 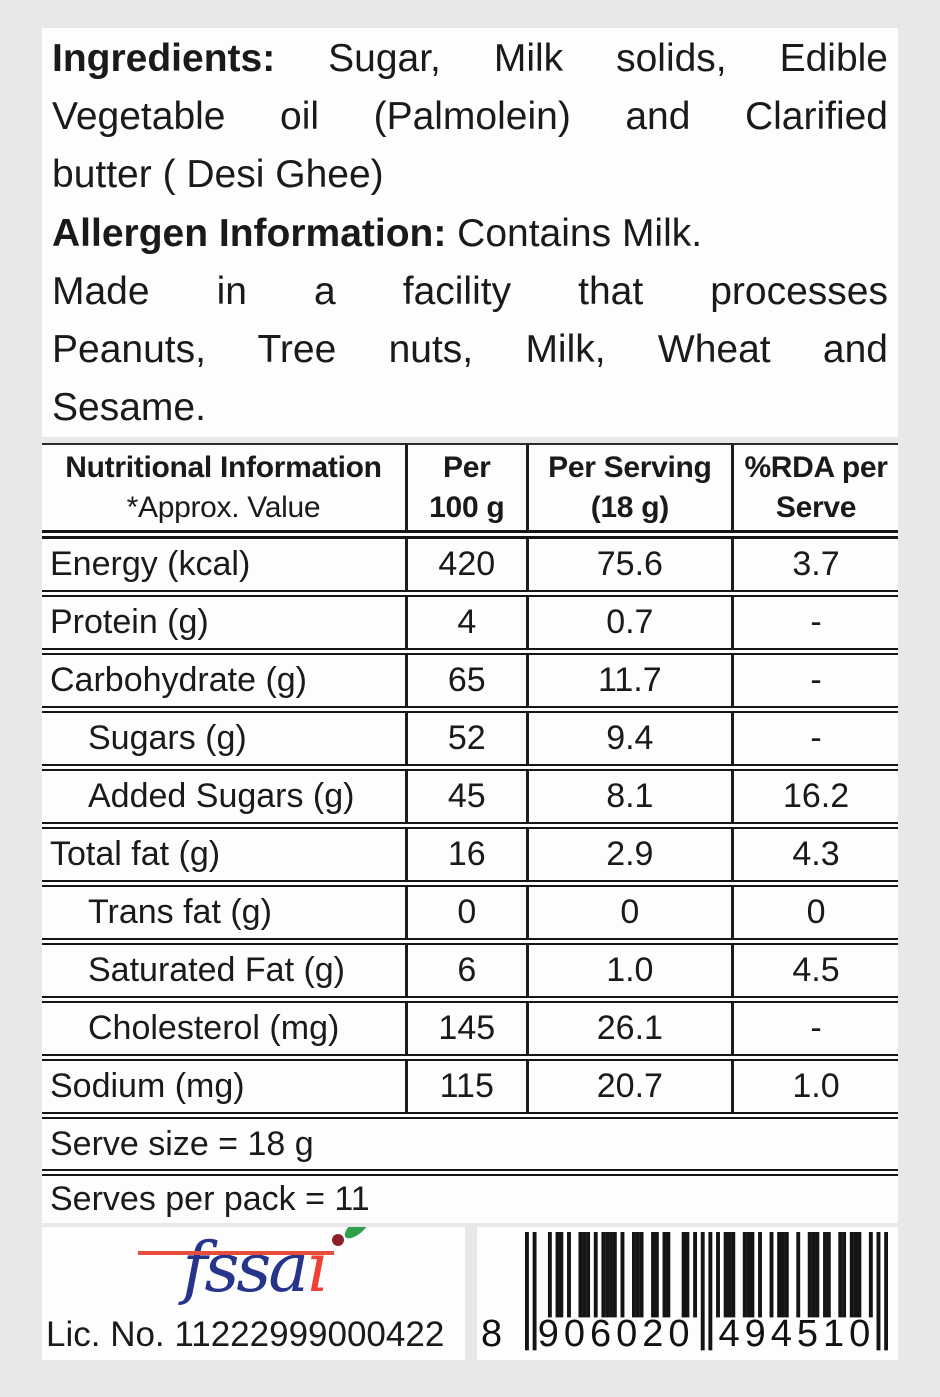 I want to click on fssai-section: fssaı Lic. No. 11222999000422, so click(x=253, y=1293).